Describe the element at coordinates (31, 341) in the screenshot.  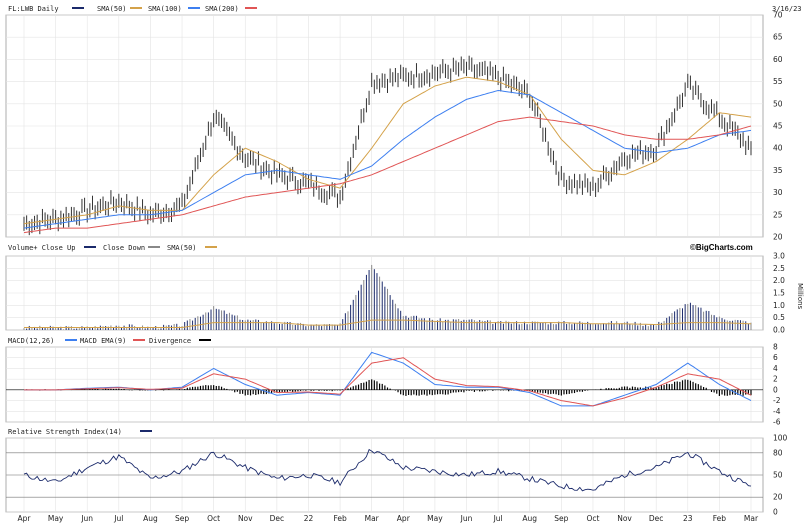
I see `macd-legend-0: MACD(12,26)` at that location.